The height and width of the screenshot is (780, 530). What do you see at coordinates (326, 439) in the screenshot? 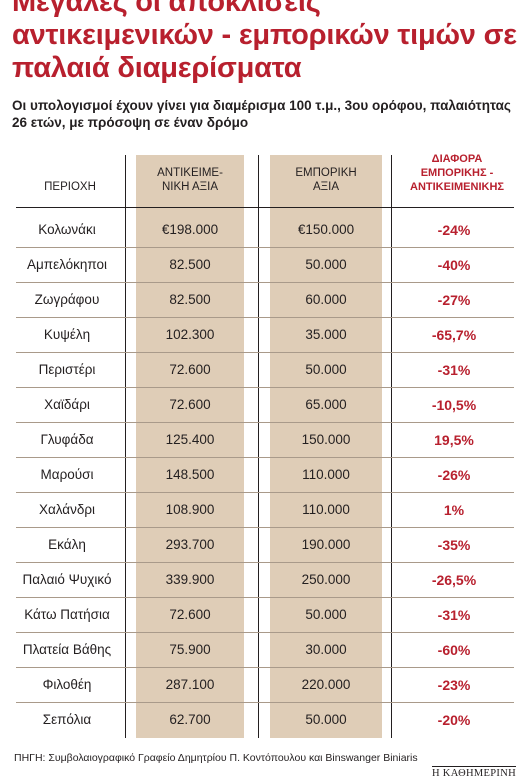
I see `commercial-value-cell: 150.000` at bounding box center [326, 439].